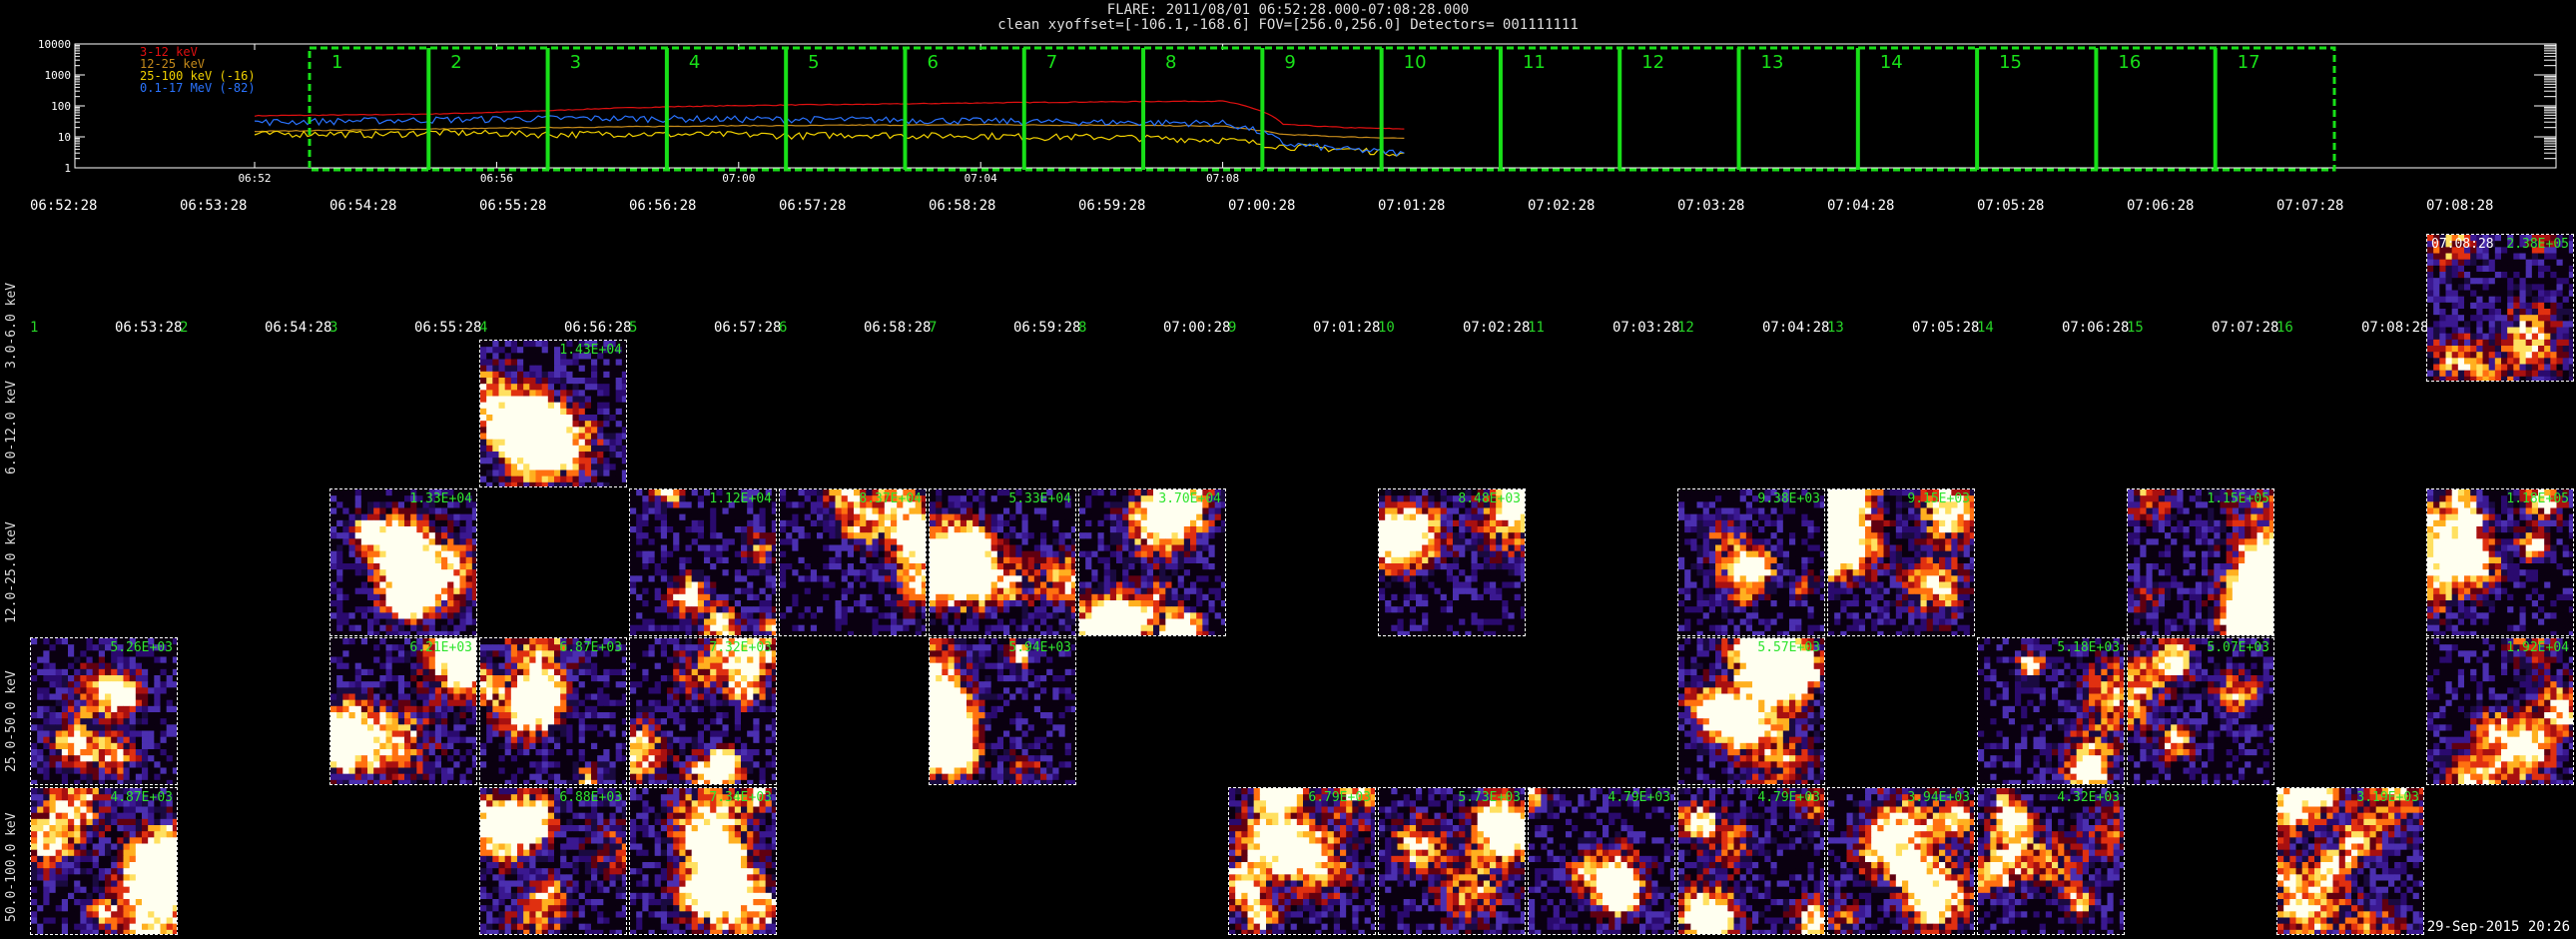  Describe the element at coordinates (598, 328) in the screenshot. I see `time-label: 06:56:28` at that location.